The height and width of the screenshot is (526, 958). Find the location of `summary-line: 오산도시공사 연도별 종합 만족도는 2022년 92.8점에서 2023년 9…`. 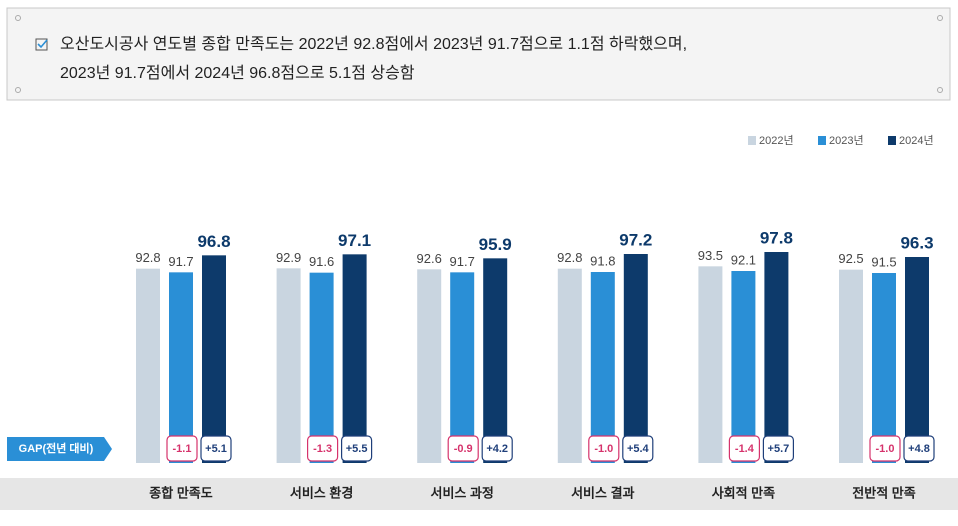

summary-line: 오산도시공사 연도별 종합 만족도는 2022년 92.8점에서 2023년 9… is located at coordinates (373, 44).